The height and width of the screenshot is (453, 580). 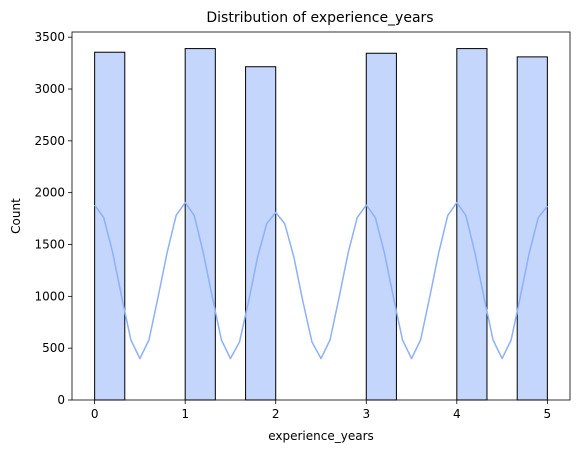 I want to click on x-axis: 0 1 2 3 4 5, so click(x=321, y=410).